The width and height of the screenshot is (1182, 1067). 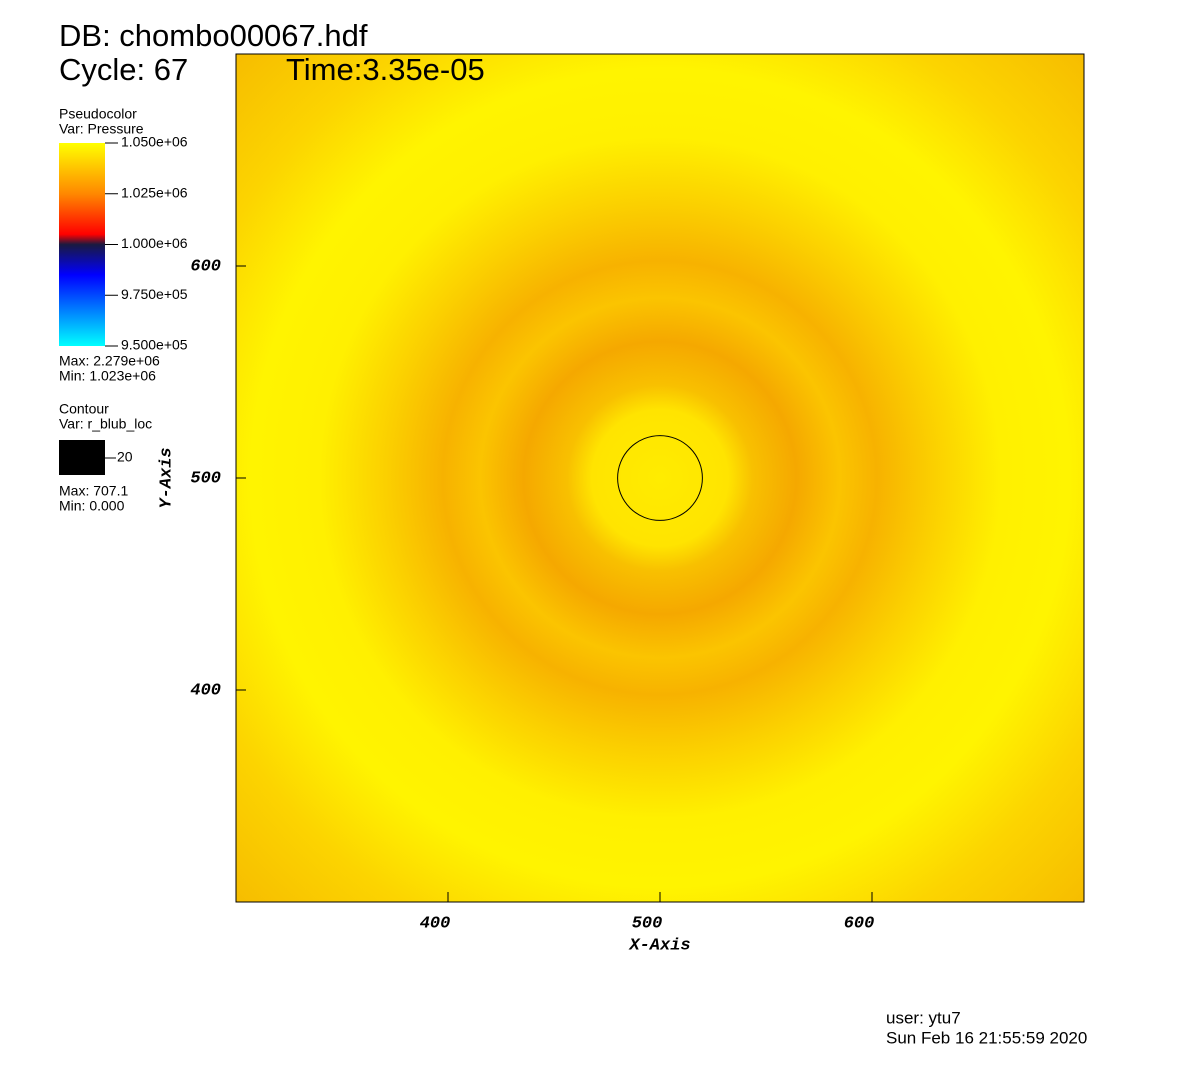 I want to click on contour-max: Max: 707.1, so click(x=93, y=491).